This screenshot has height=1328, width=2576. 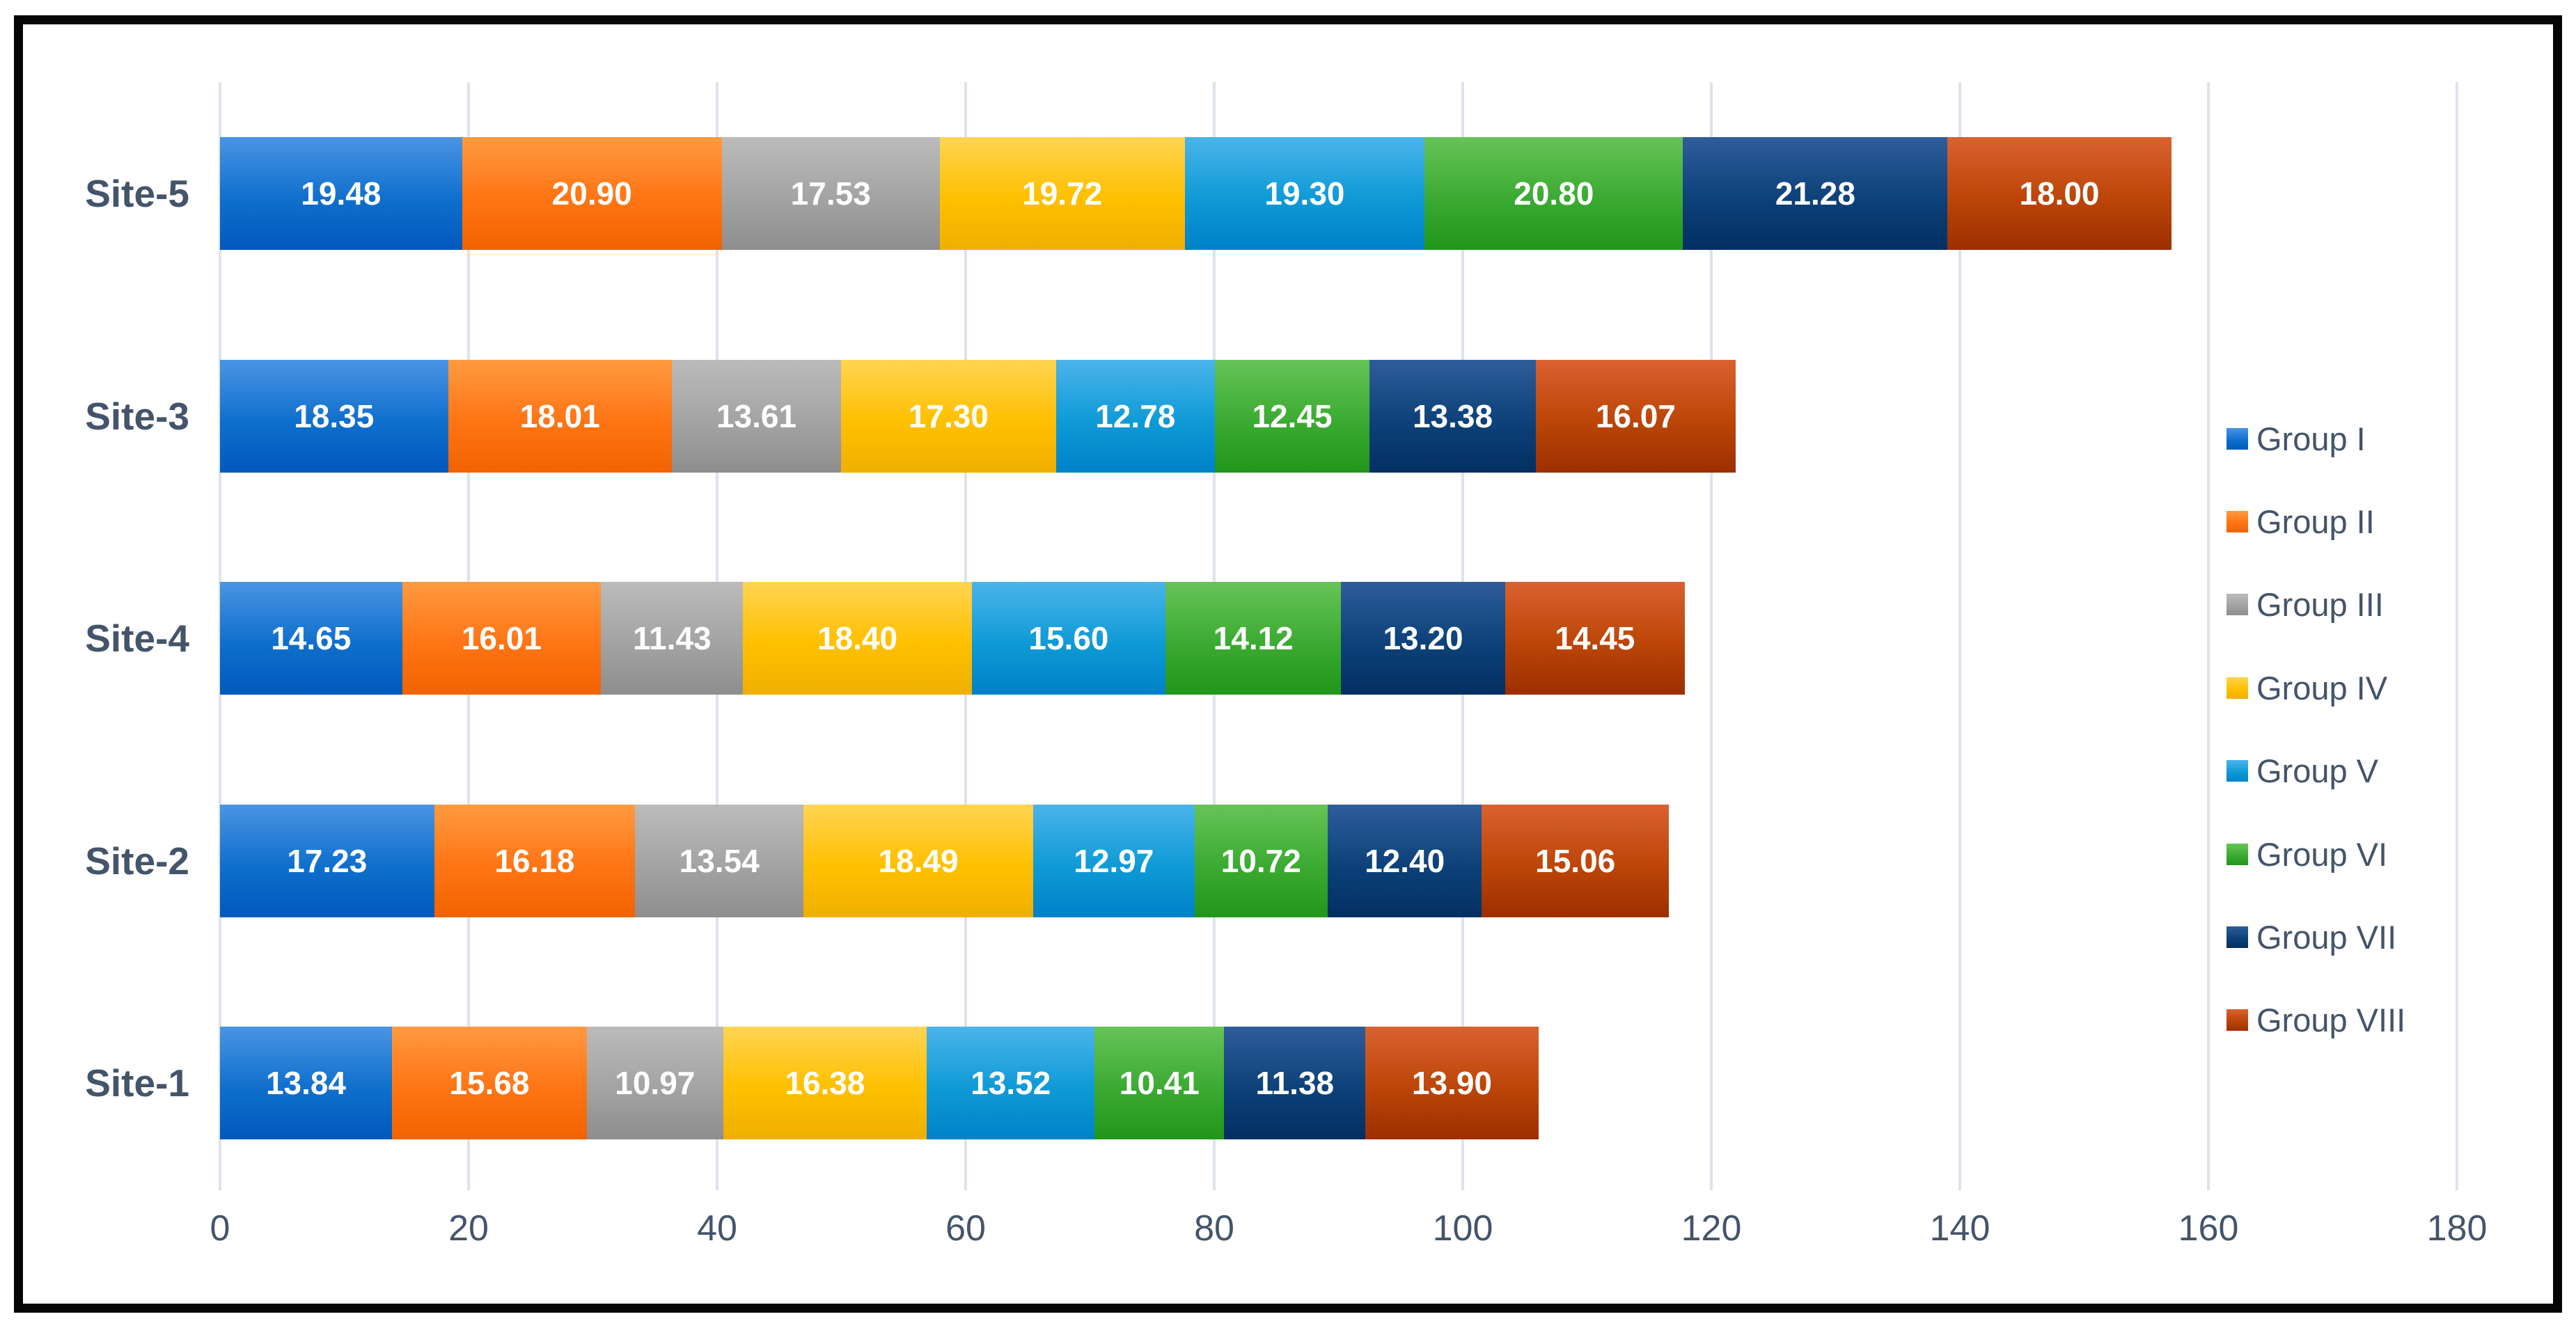 I want to click on bar-segment-site-3-group-v: 12.78, so click(x=1135, y=416).